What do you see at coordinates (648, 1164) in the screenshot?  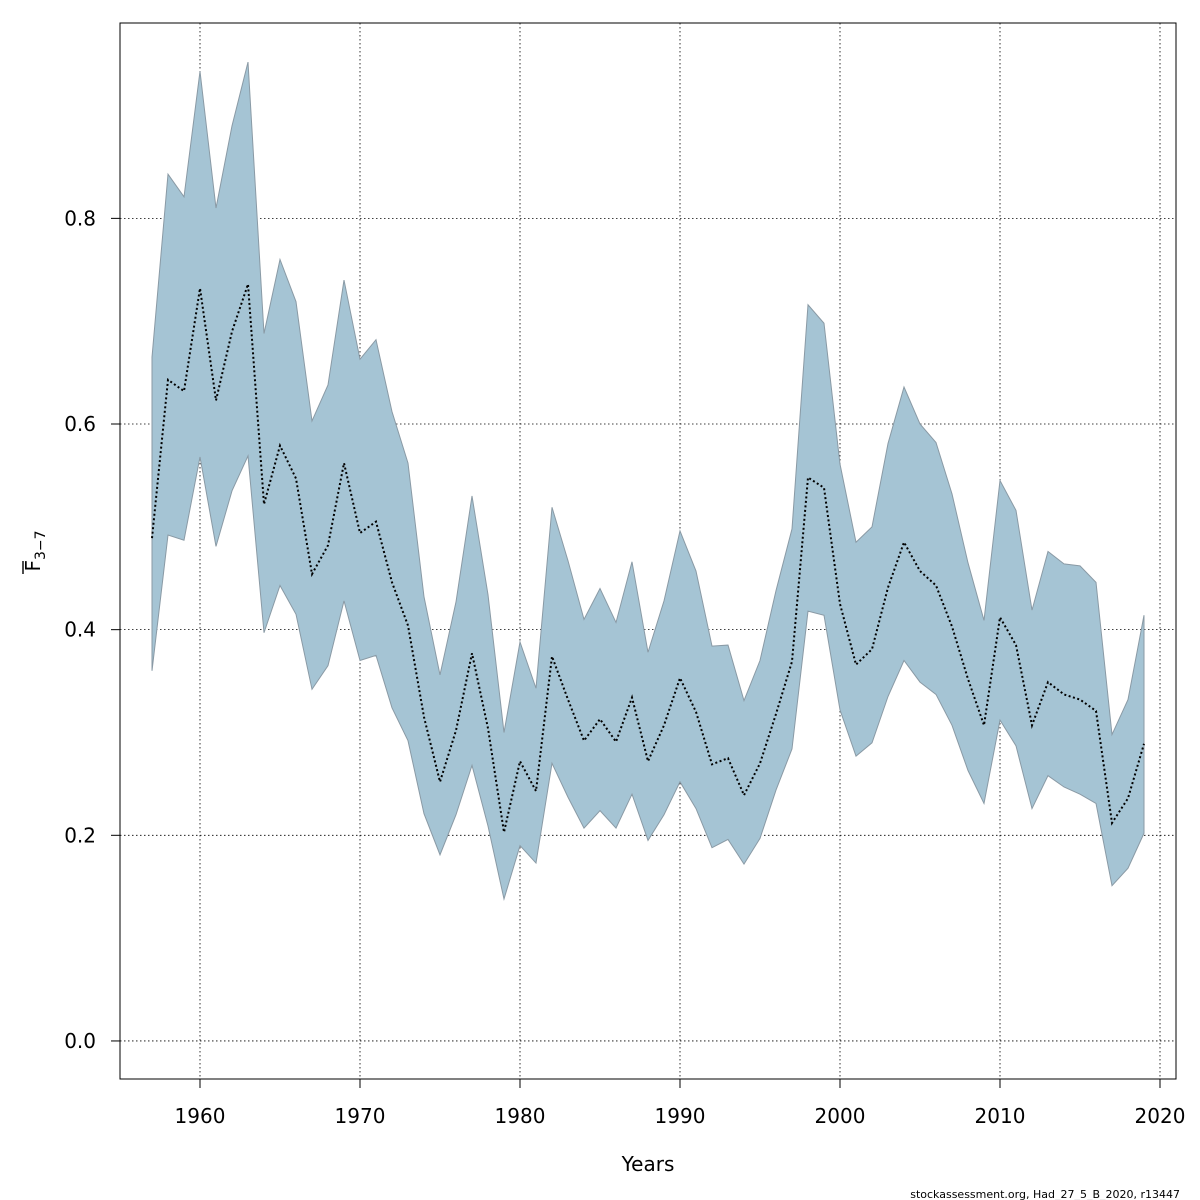 I see `x-axis-title: Years` at bounding box center [648, 1164].